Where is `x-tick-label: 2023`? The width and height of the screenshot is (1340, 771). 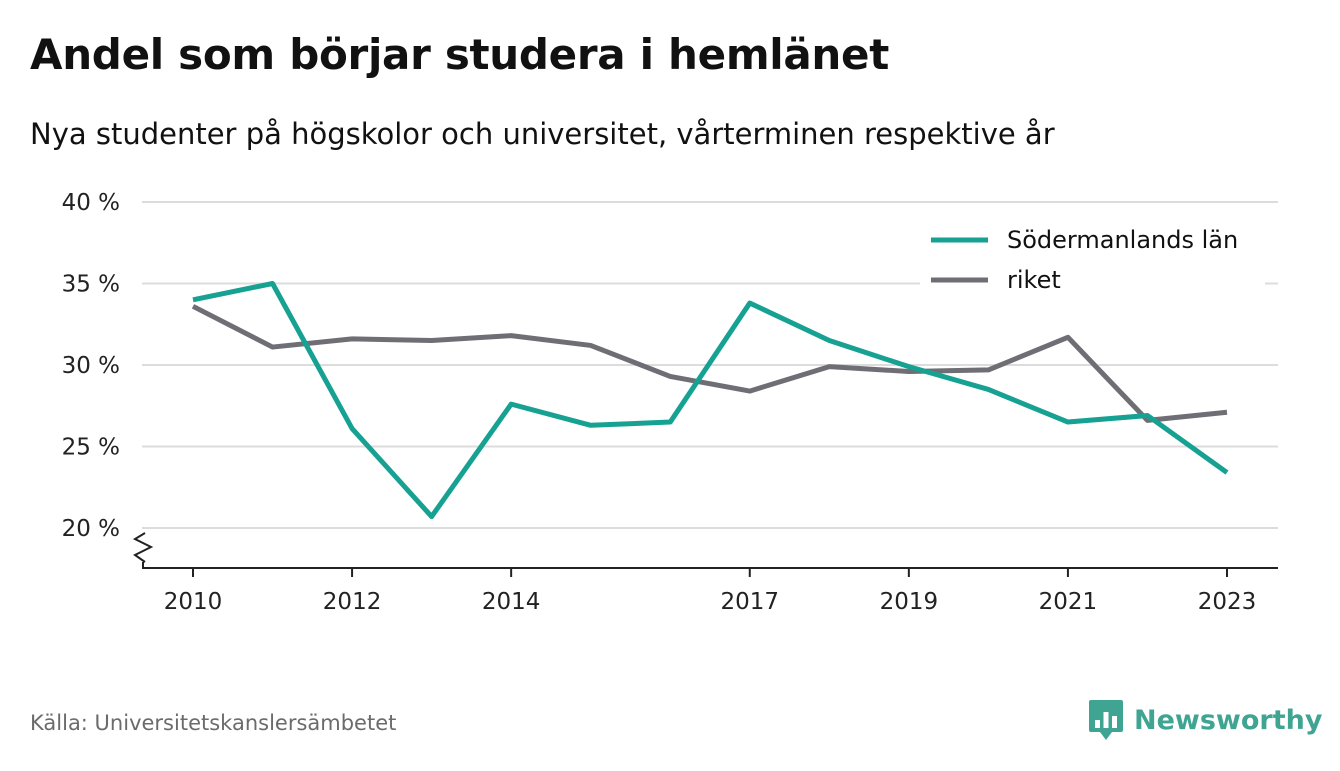 x-tick-label: 2023 is located at coordinates (1227, 602).